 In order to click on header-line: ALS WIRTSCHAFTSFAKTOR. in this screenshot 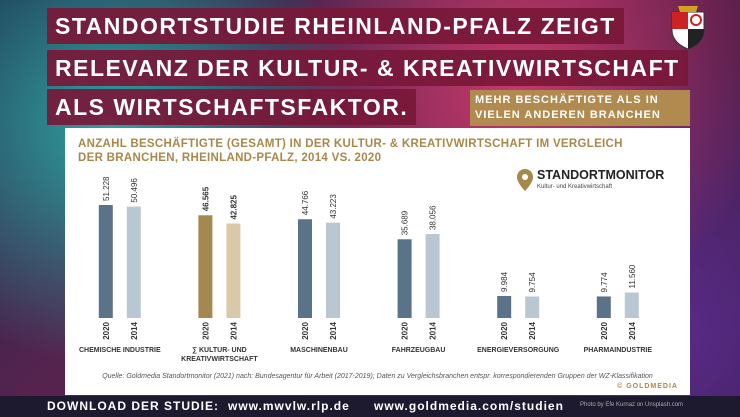, I will do `click(232, 107)`.